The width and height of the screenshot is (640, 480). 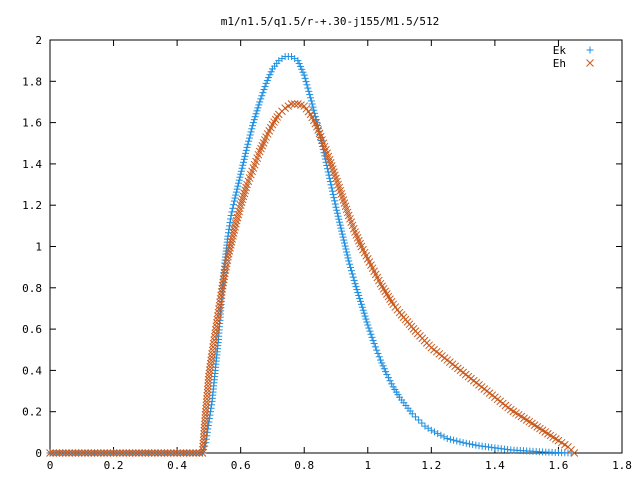 What do you see at coordinates (38, 453) in the screenshot?
I see `y-tick-label: 0` at bounding box center [38, 453].